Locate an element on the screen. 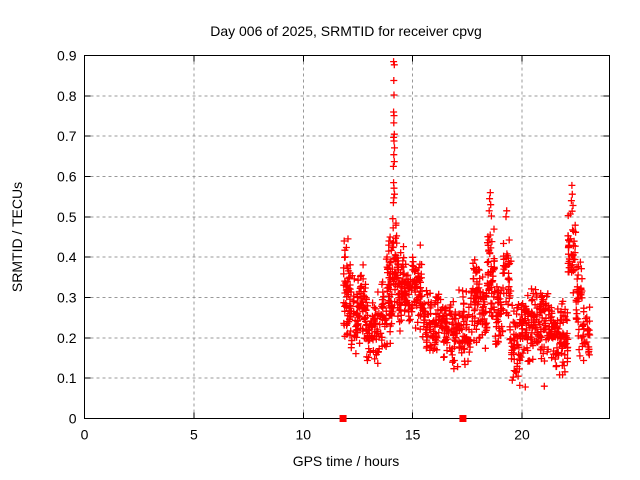  x-tick-label: 0 is located at coordinates (85, 435).